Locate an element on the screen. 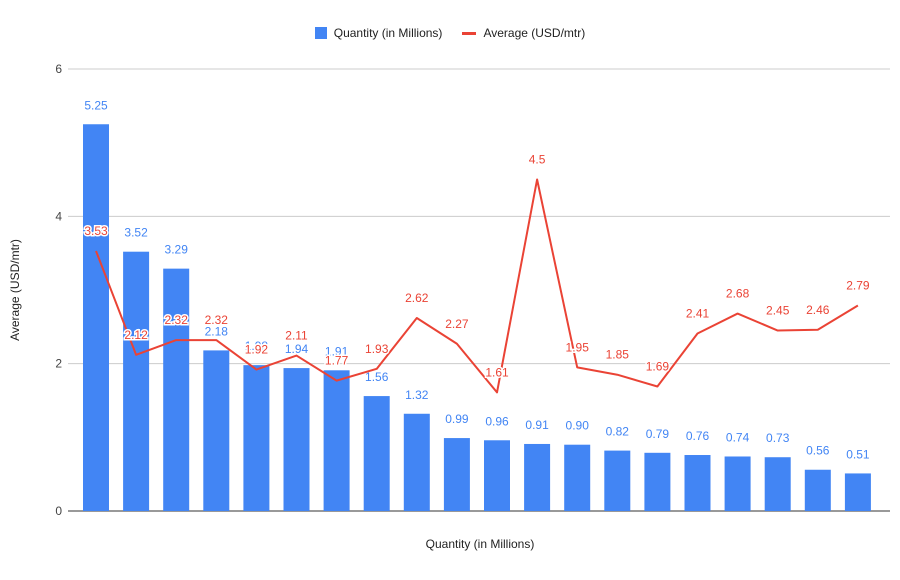 This screenshot has width=900, height=580. line-data-label: 1.77 is located at coordinates (337, 361).